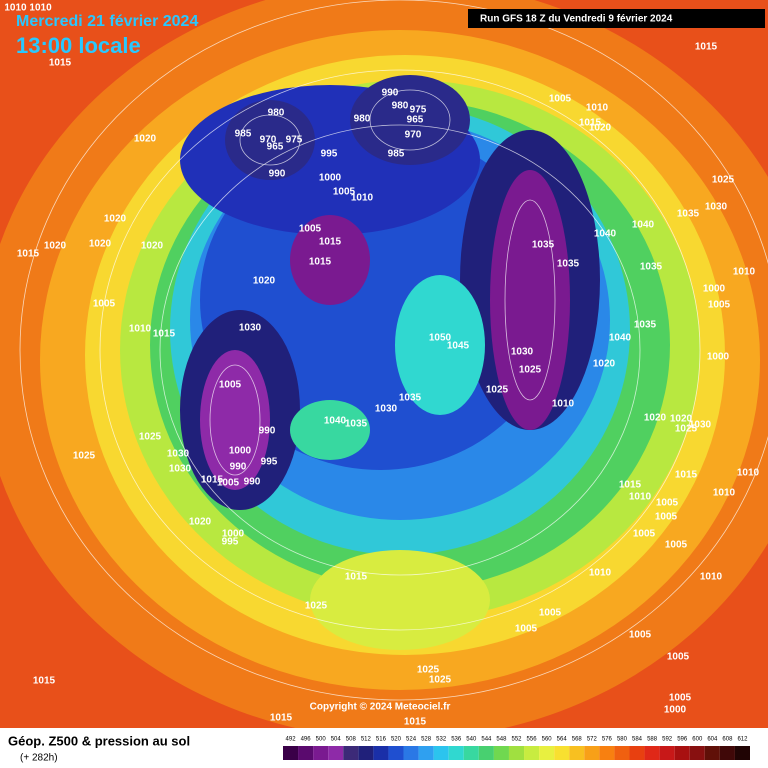 The height and width of the screenshot is (768, 768). I want to click on isobar-label: 1045, so click(458, 346).